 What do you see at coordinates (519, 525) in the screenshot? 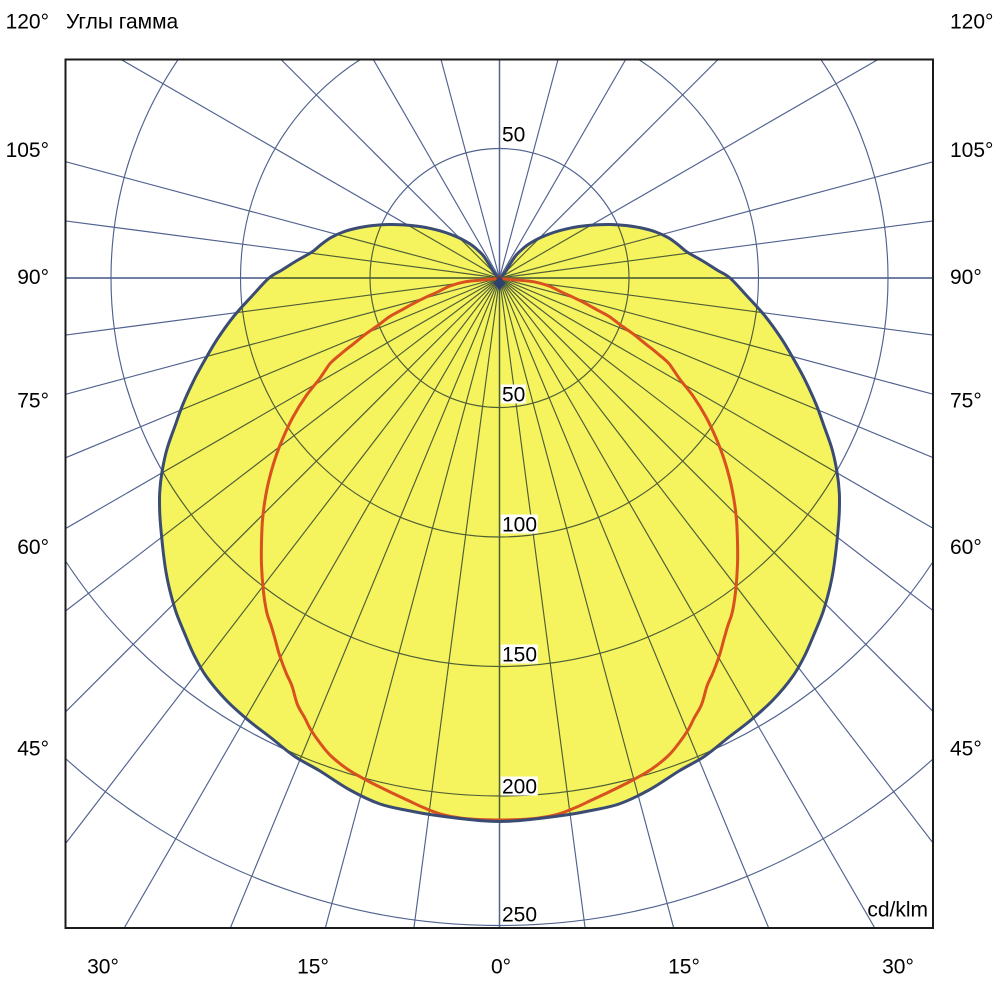
I see `svg-text: 100` at bounding box center [519, 525].